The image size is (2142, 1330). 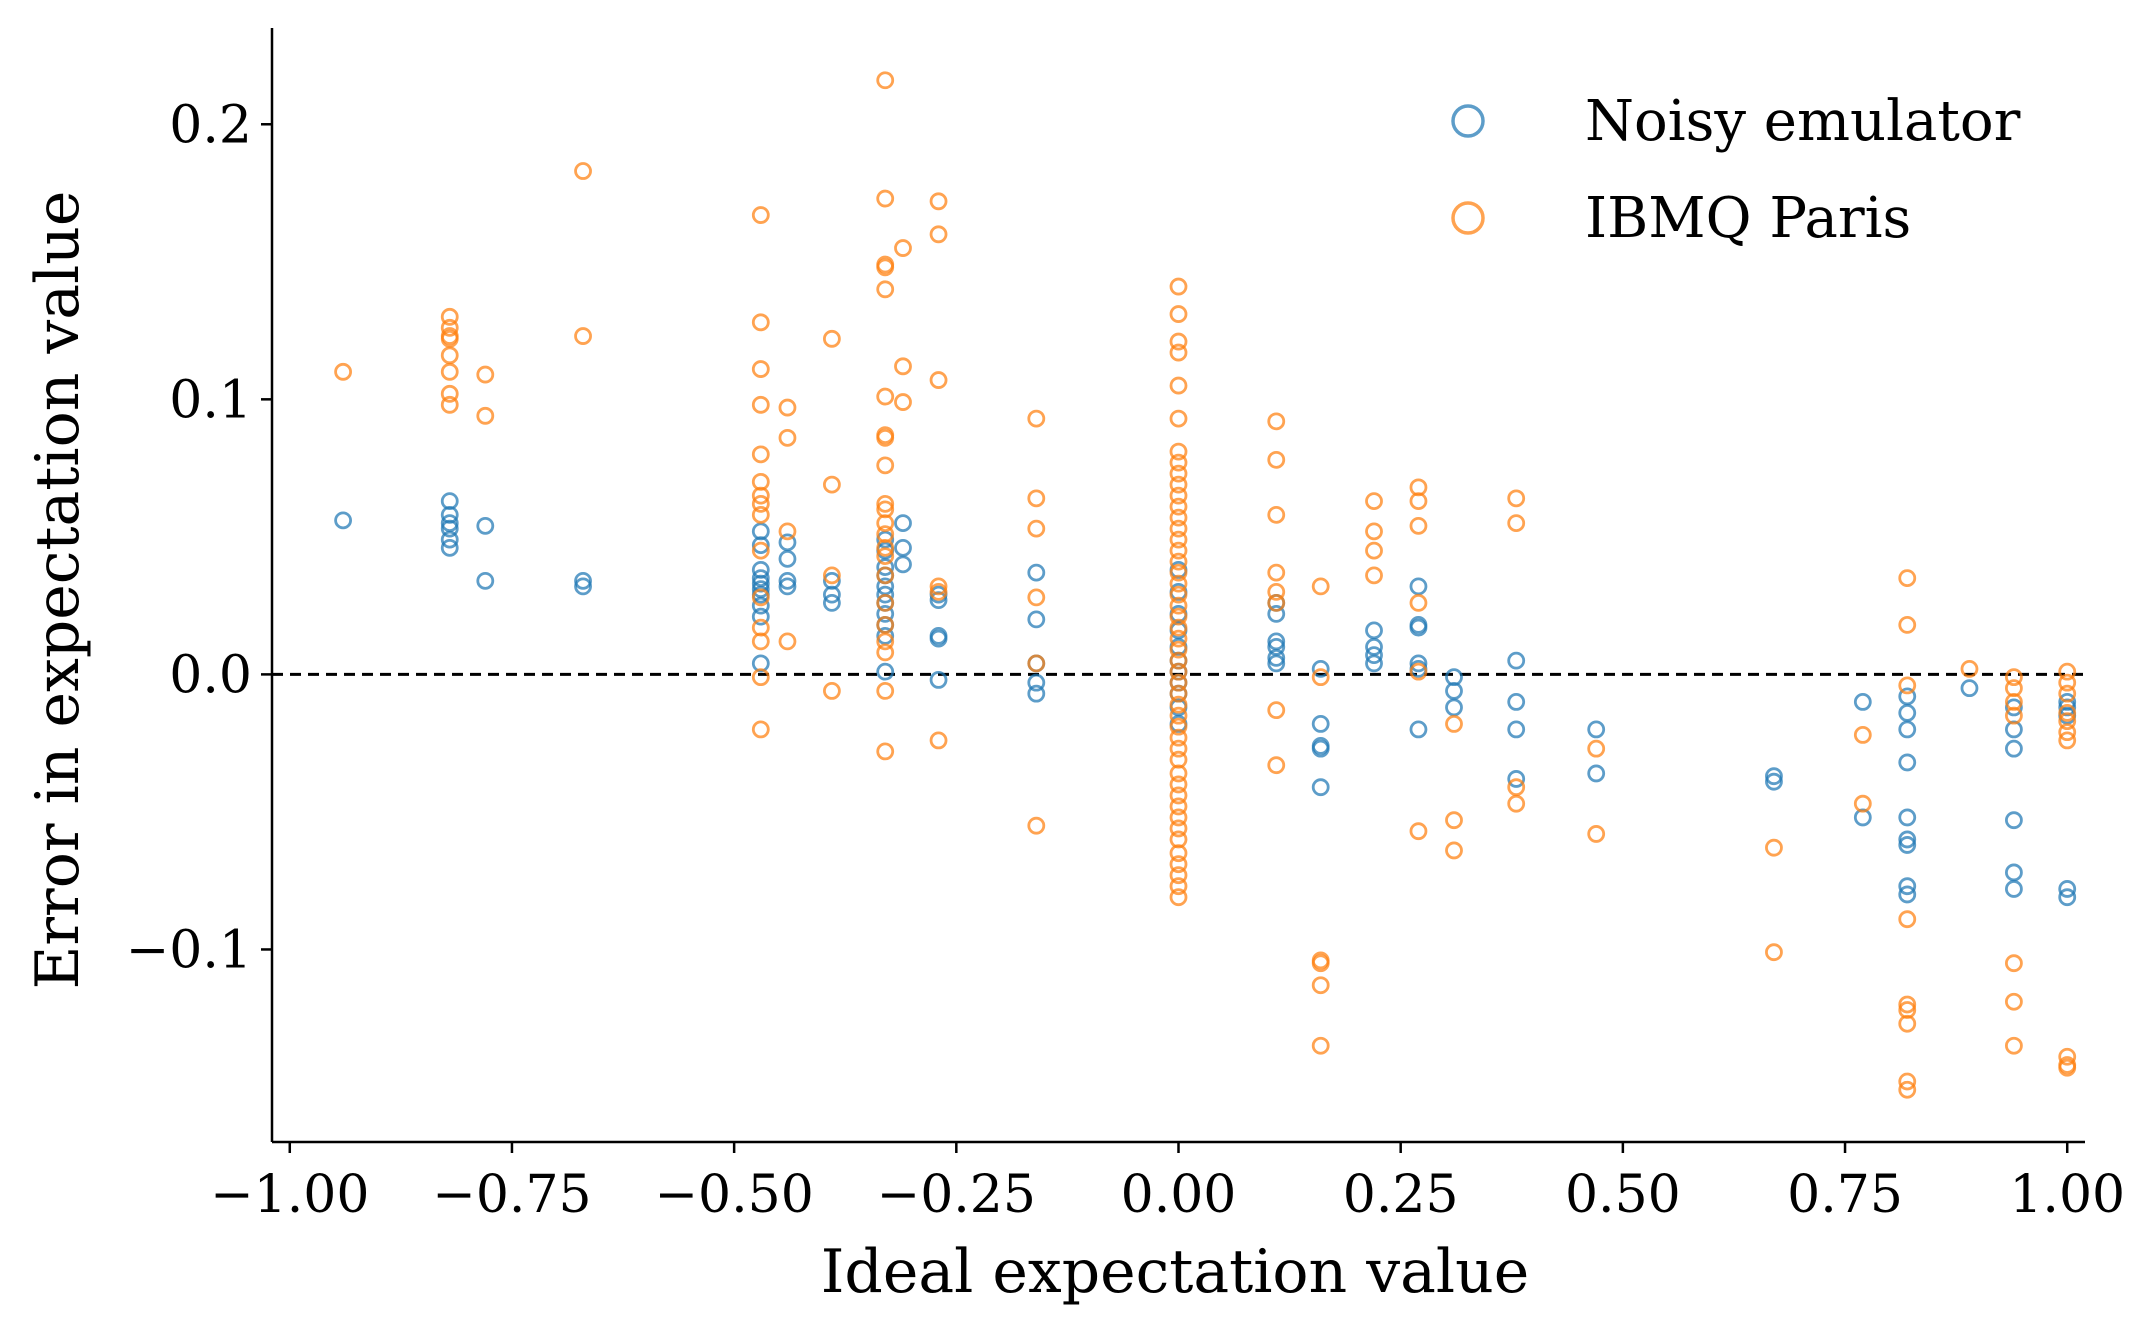 I want to click on x-tick-label: −0.75, so click(x=511, y=1195).